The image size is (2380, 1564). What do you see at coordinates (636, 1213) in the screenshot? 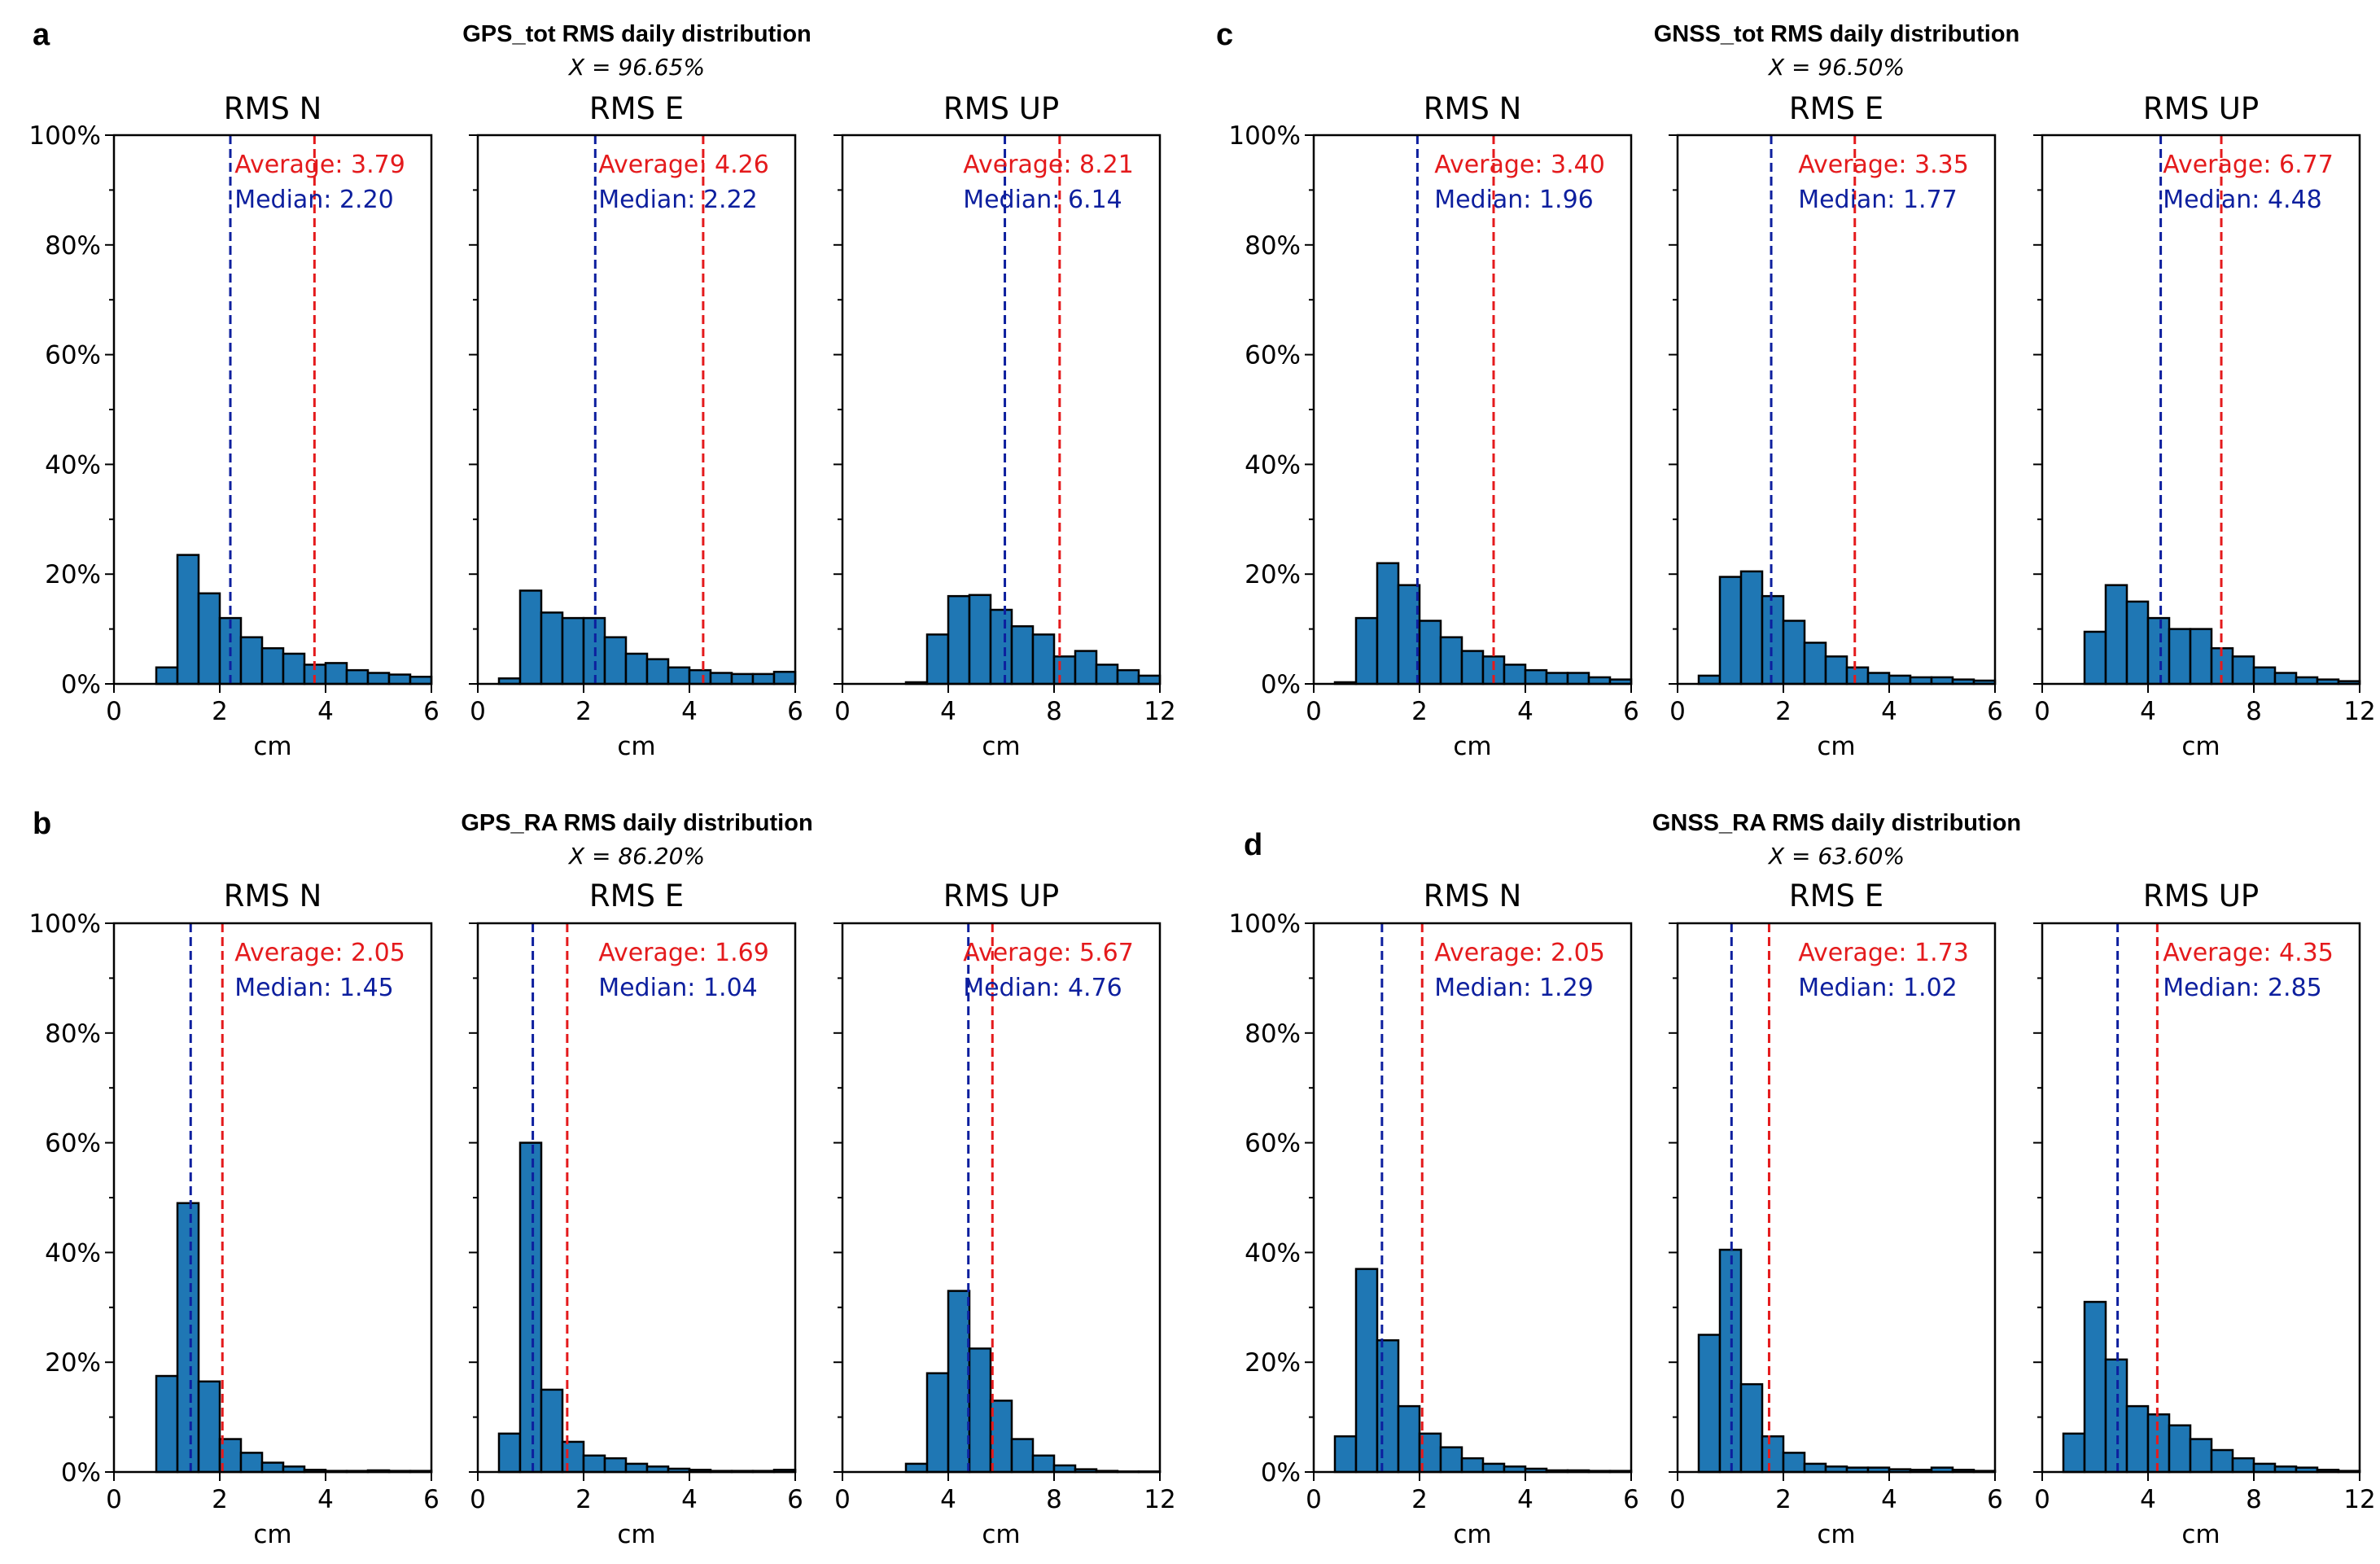
I see `subplot-rms-e: RMS E Average: 1.69 Median: 1.04 0 2 4 6 cm` at bounding box center [636, 1213].